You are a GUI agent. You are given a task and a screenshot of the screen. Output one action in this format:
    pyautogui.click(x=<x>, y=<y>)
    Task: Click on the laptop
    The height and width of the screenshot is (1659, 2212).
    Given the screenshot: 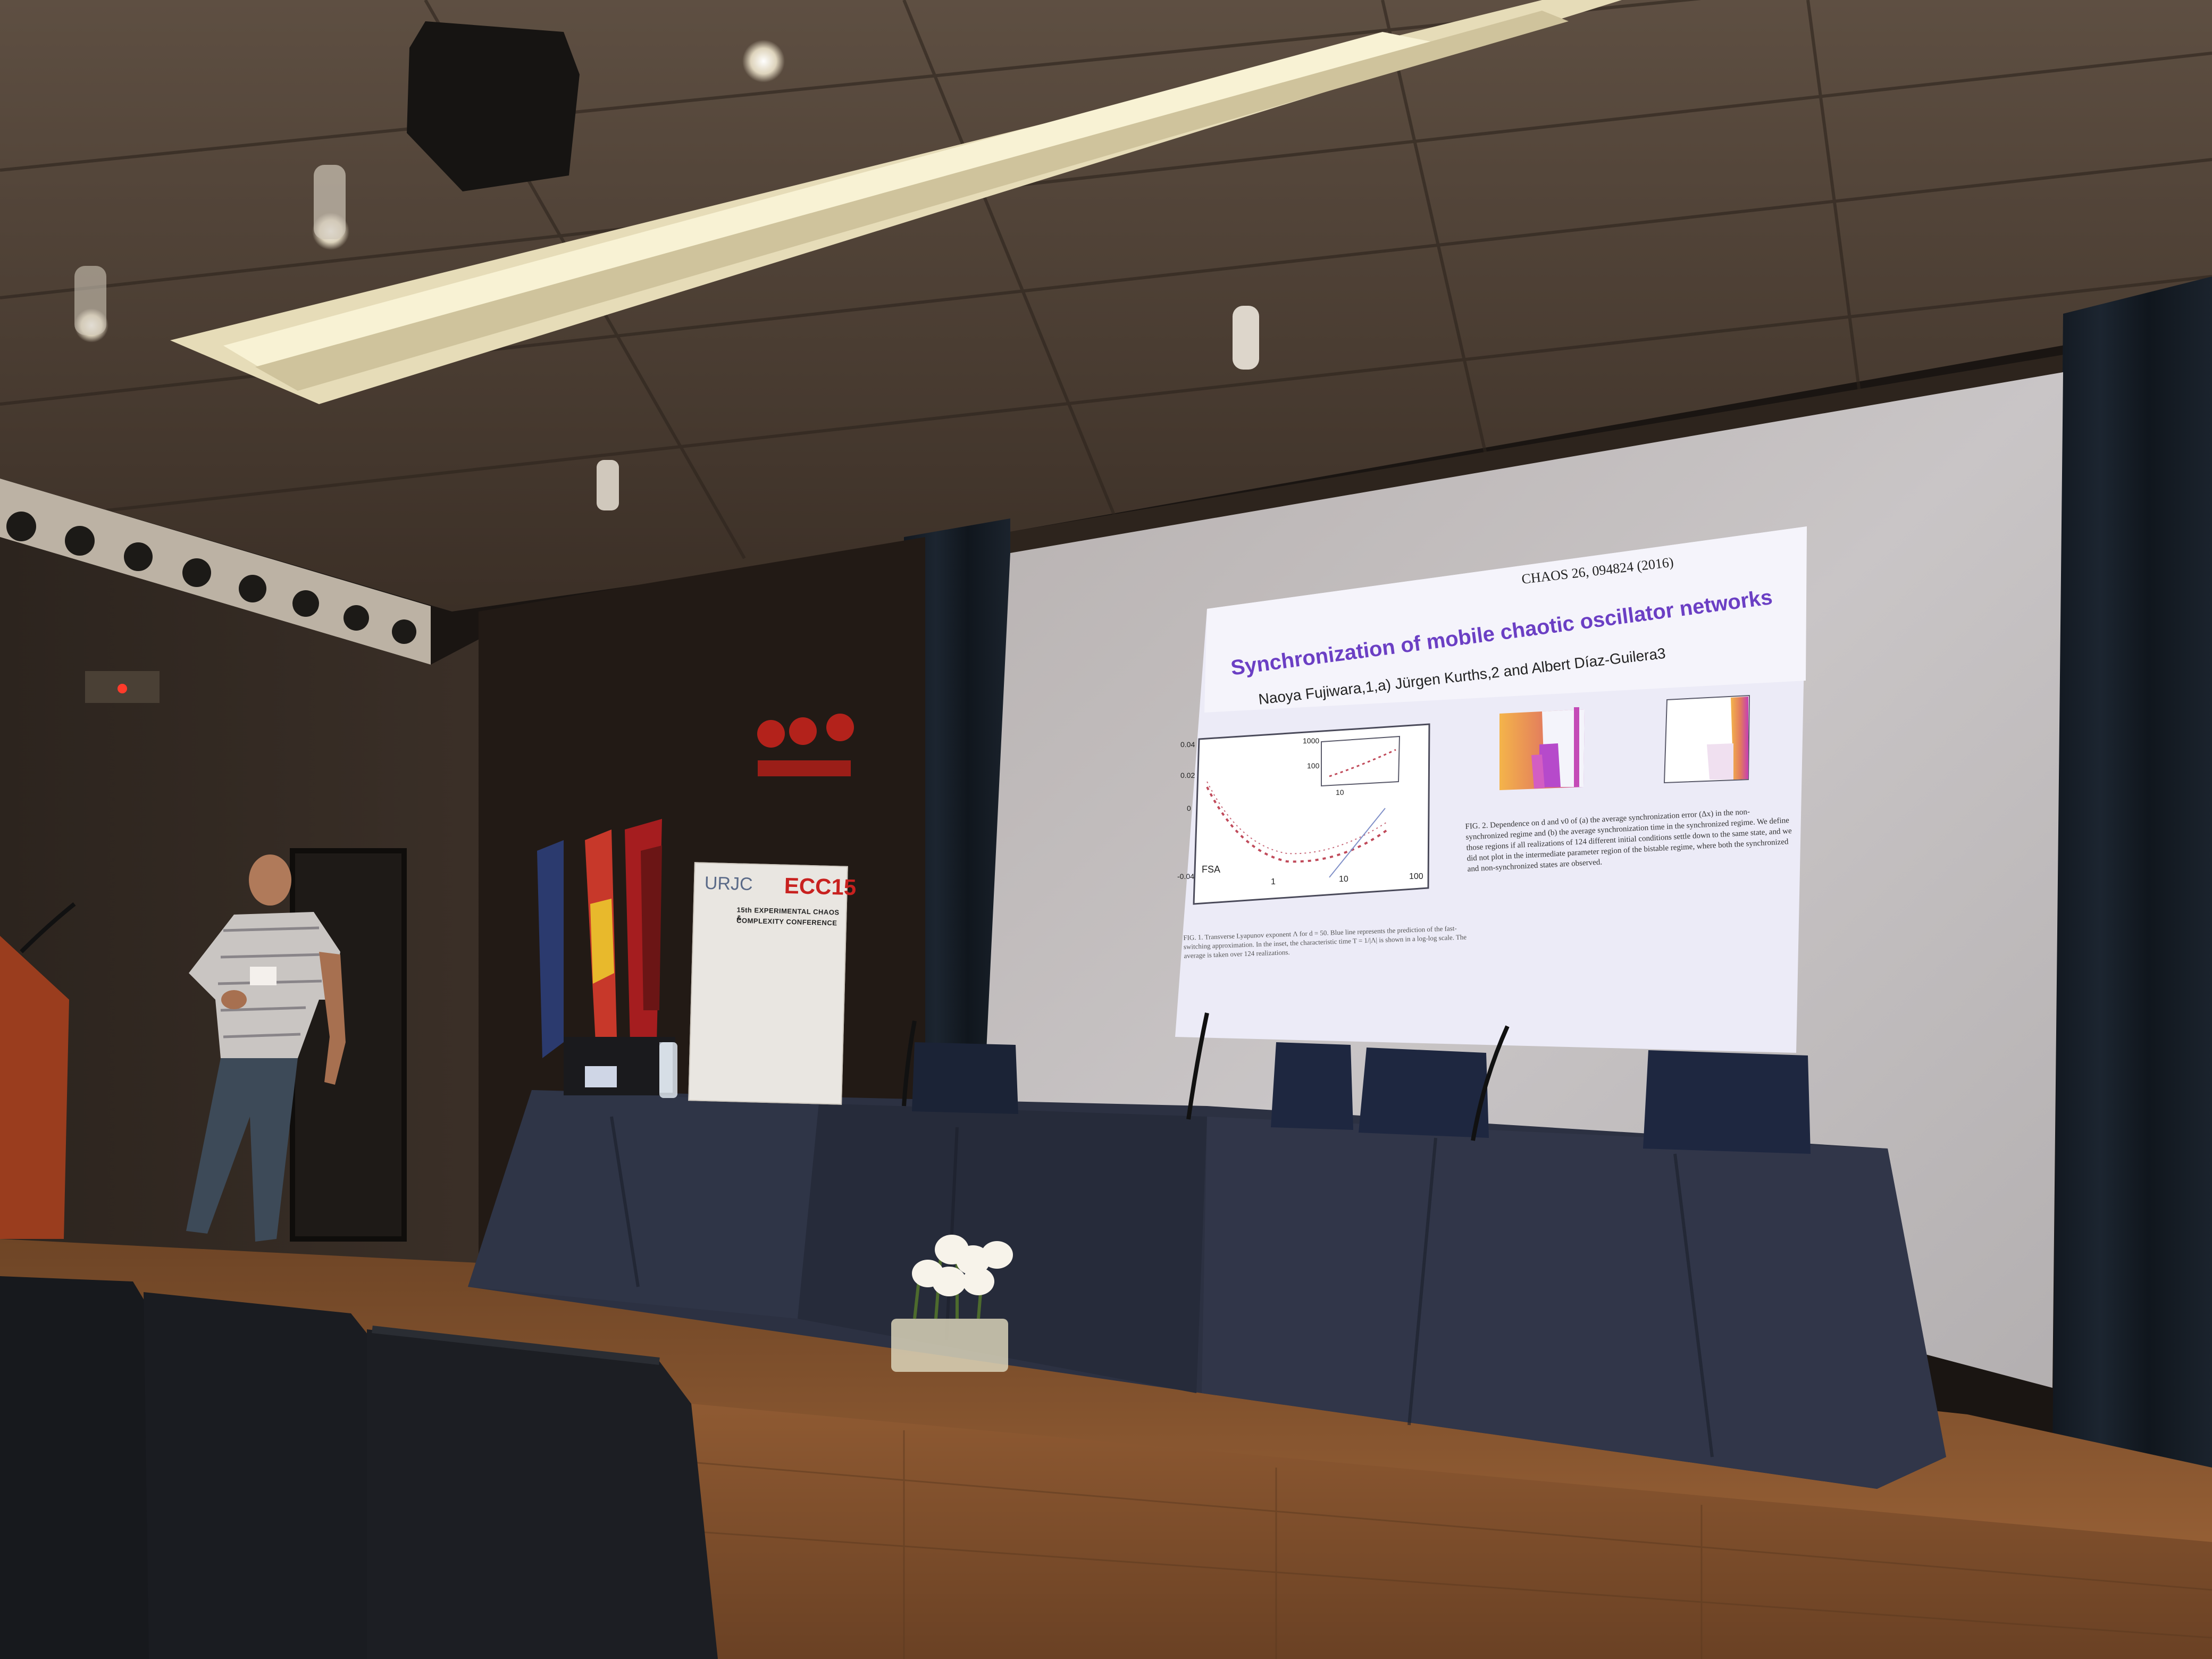 What is the action you would take?
    pyautogui.click(x=619, y=1066)
    